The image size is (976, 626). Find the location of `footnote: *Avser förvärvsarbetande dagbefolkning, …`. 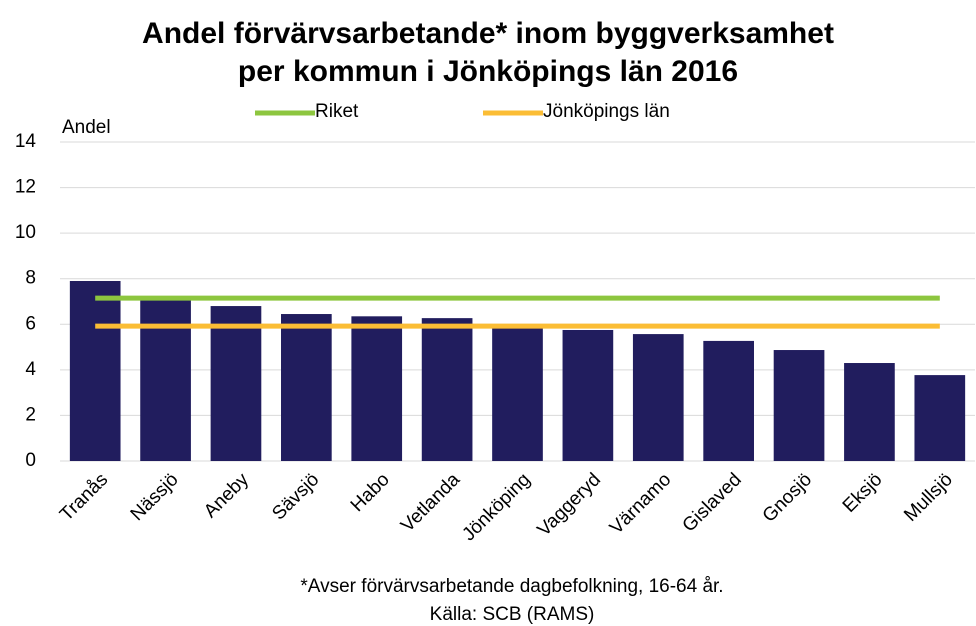

footnote: *Avser förvärvsarbetande dagbefolkning, … is located at coordinates (511, 586).